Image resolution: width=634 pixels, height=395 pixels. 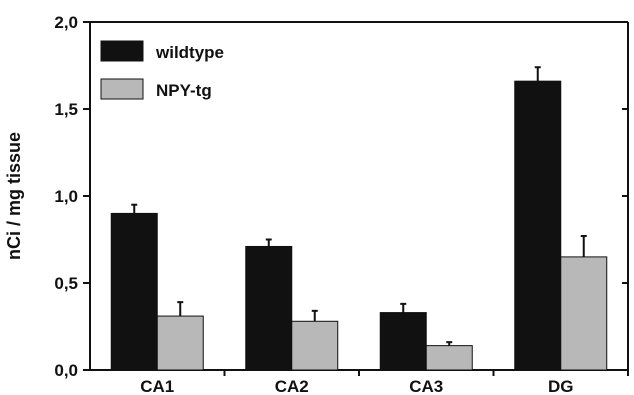 What do you see at coordinates (66, 22) in the screenshot?
I see `y-tick-label: 2,0` at bounding box center [66, 22].